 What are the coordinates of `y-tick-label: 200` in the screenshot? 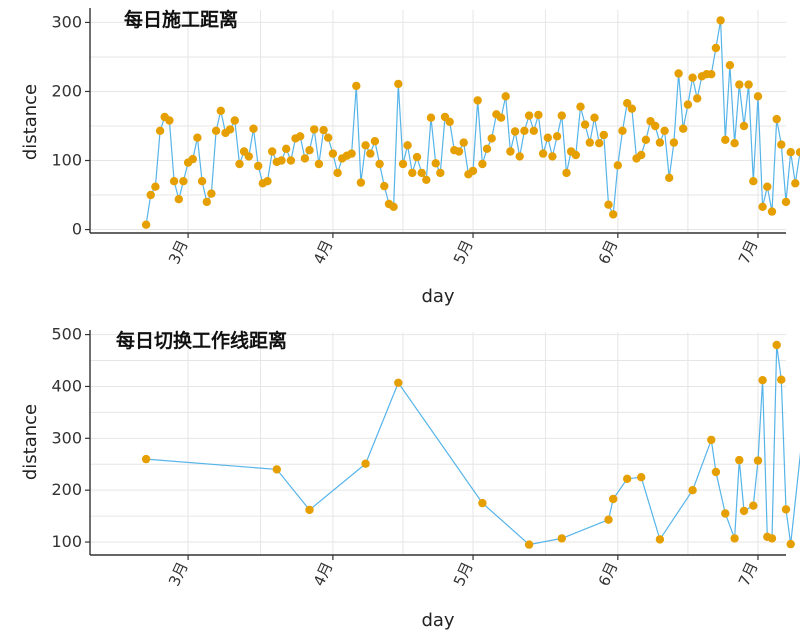 It's located at (66, 489).